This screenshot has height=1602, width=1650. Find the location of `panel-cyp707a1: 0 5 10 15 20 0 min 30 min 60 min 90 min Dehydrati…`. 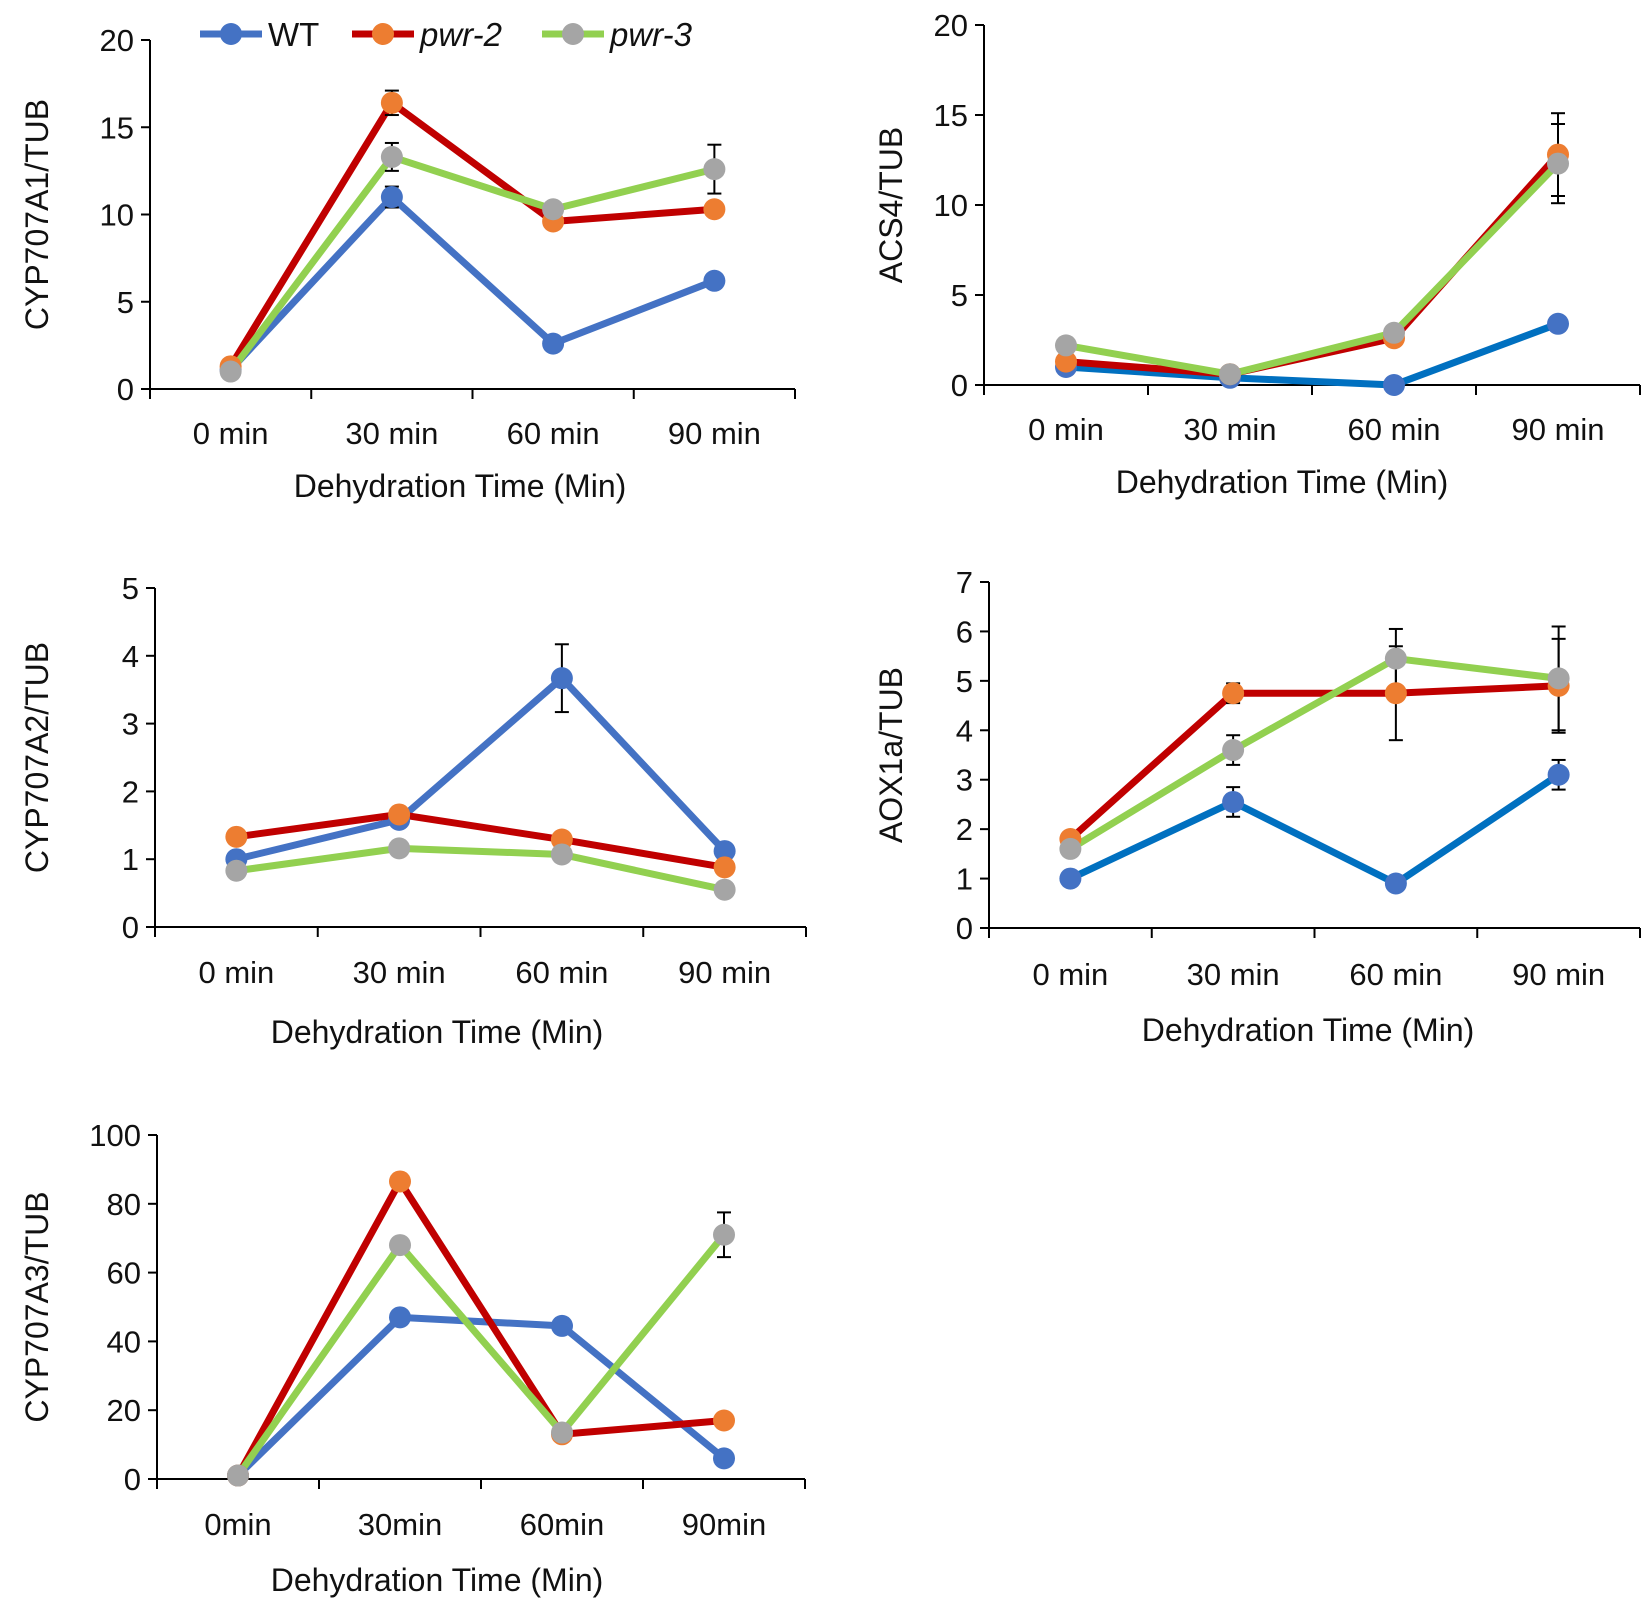

panel-cyp707a1: 0 5 10 15 20 0 min 30 min 60 min 90 min Dehydrati… is located at coordinates (407, 263).